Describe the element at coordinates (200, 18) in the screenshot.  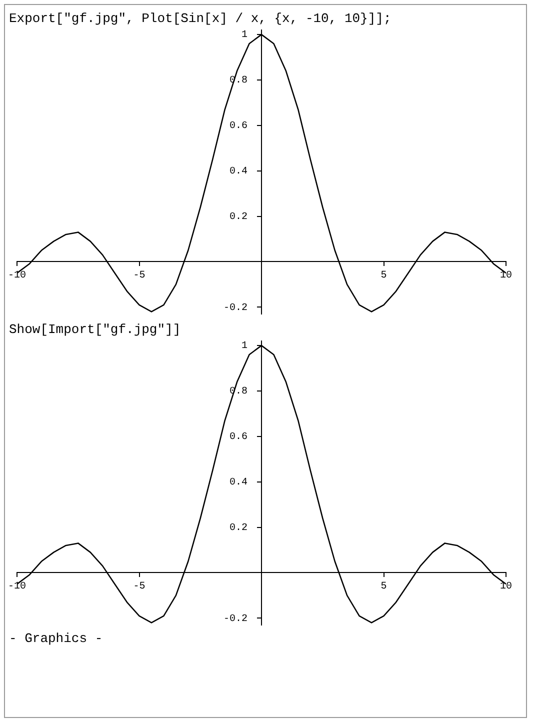
I see `chart-title: Export["gf.jpg", Plot[Sin[x] / x, {x, -10, 10}]];` at that location.